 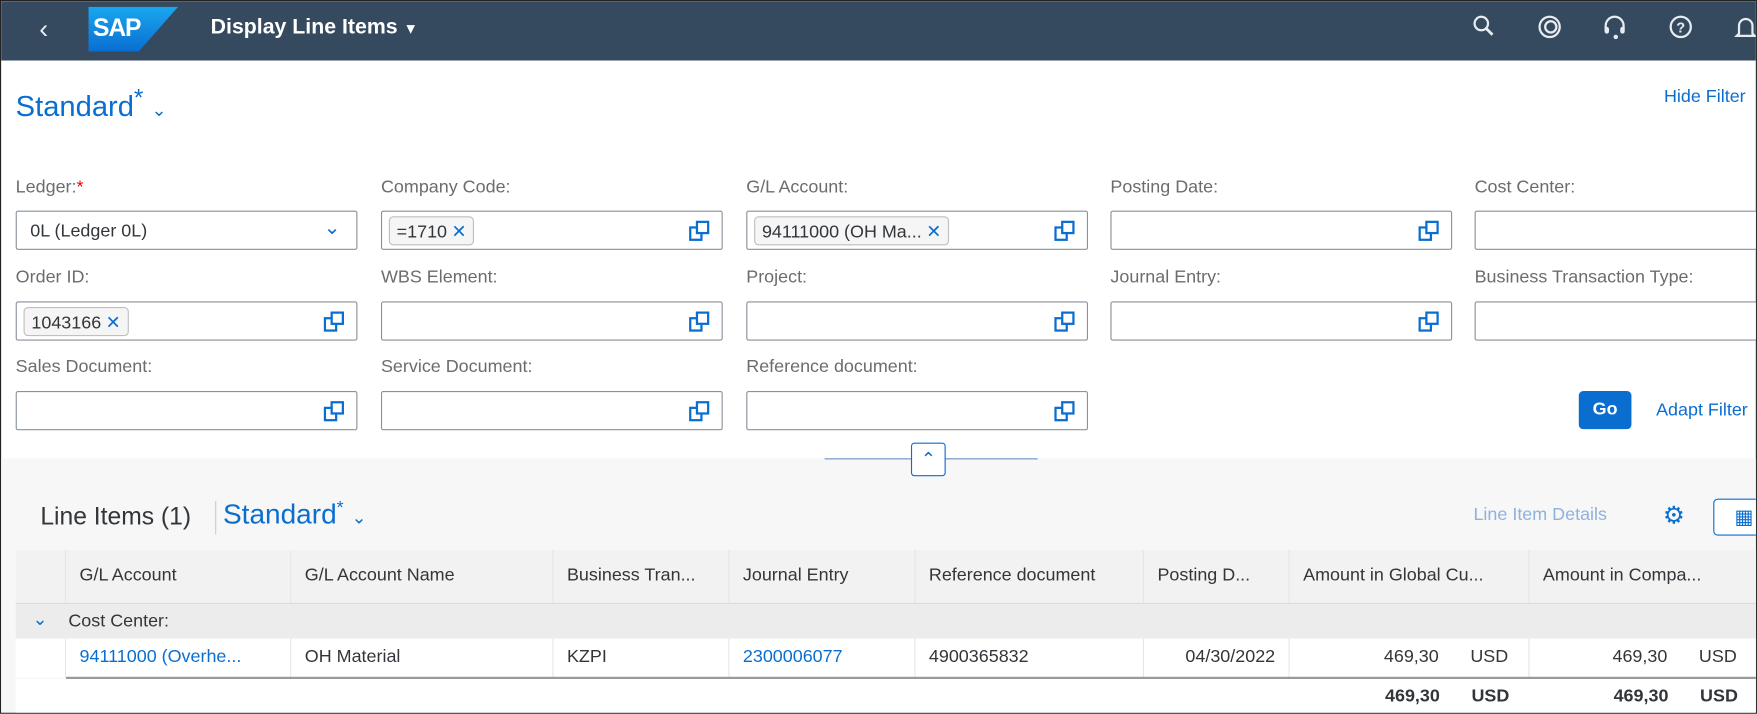 I want to click on expand-chevron-icon: ⌄, so click(x=40, y=620).